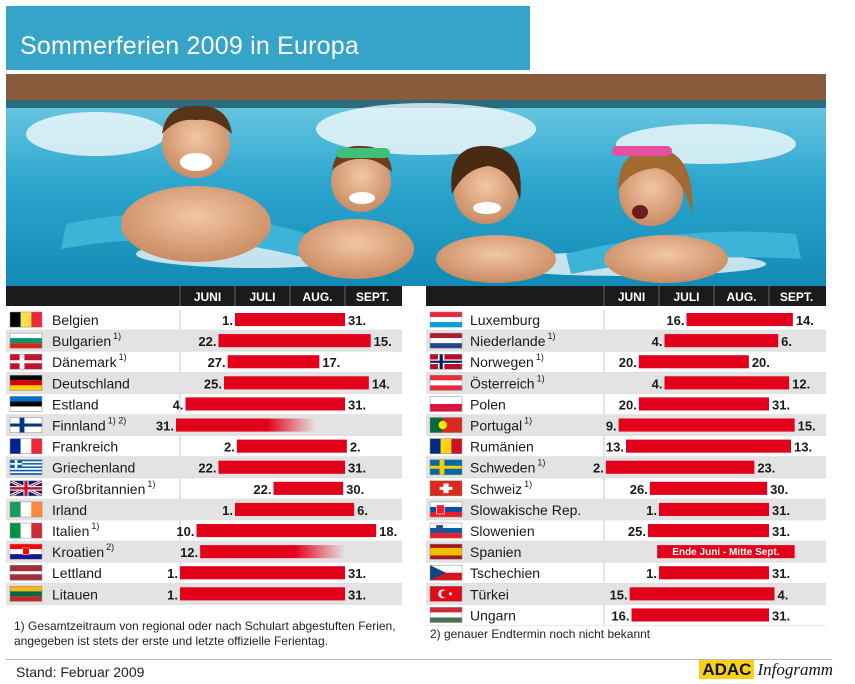  Describe the element at coordinates (262, 297) in the screenshot. I see `month-header-juli: JULI` at that location.